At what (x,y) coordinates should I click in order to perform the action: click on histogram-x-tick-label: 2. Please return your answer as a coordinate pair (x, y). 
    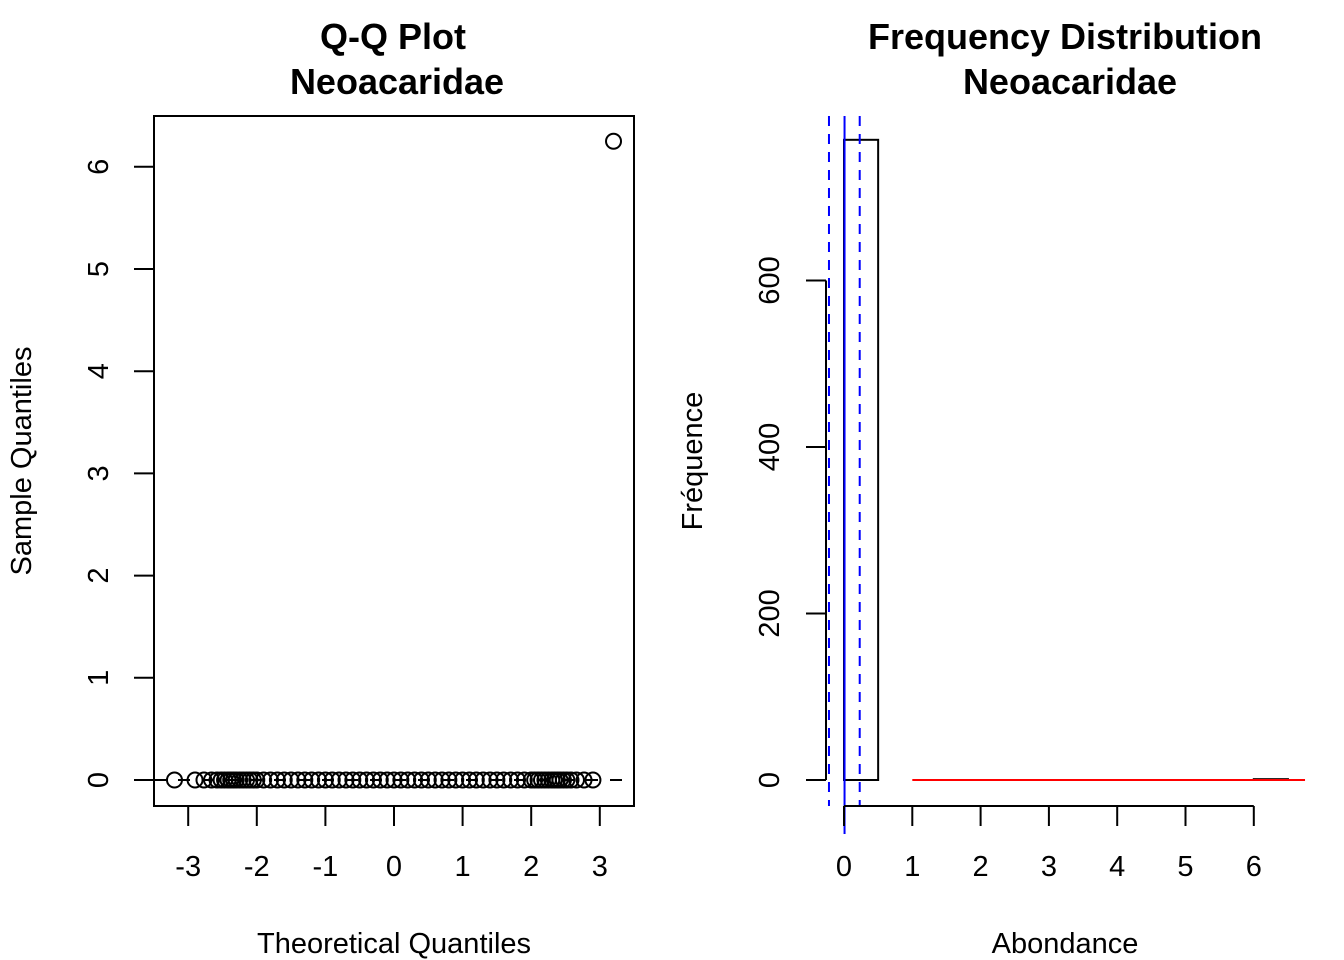
    Looking at the image, I should click on (981, 867).